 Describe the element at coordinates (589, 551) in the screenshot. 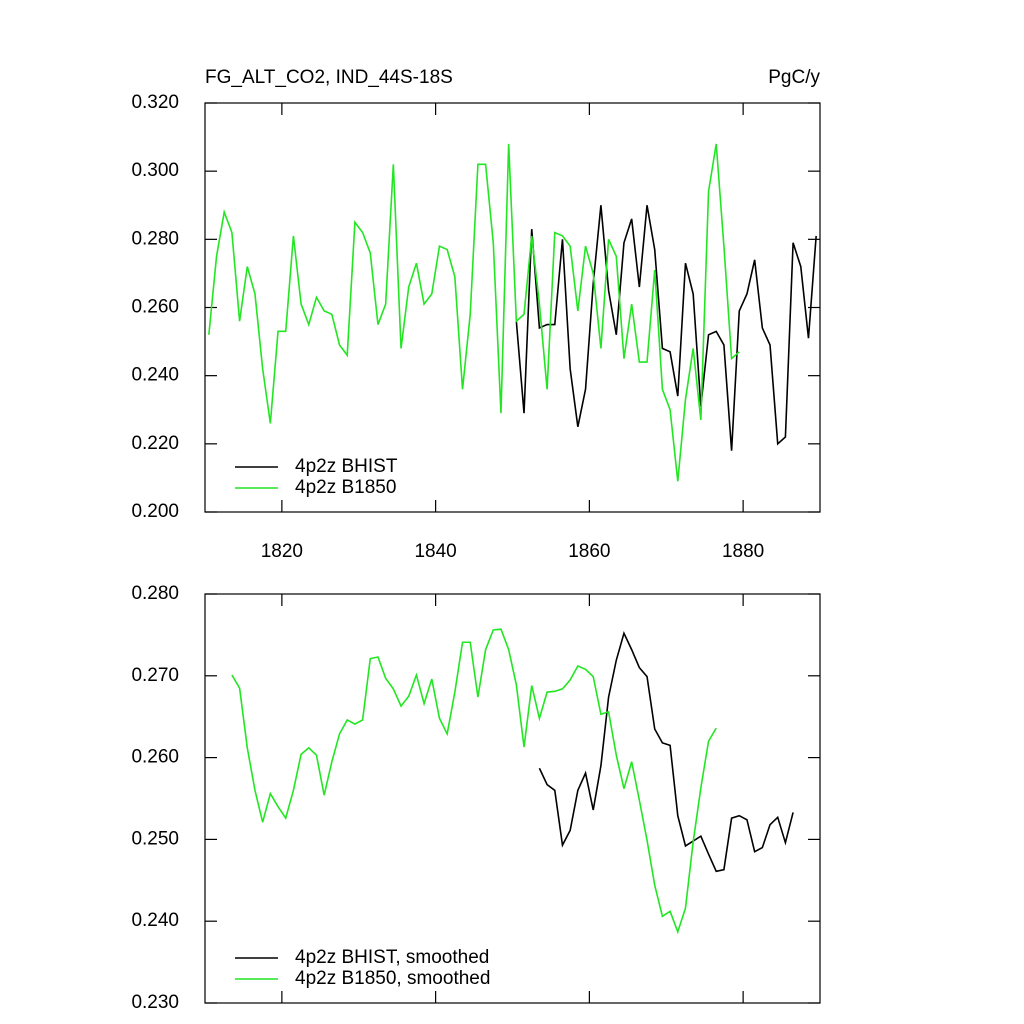

I see `x-tick-label: 1860` at that location.